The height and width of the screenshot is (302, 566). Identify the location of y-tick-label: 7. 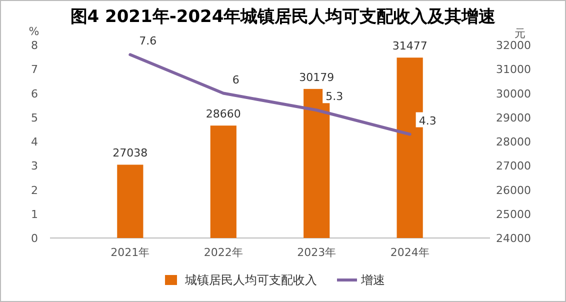
(34, 69).